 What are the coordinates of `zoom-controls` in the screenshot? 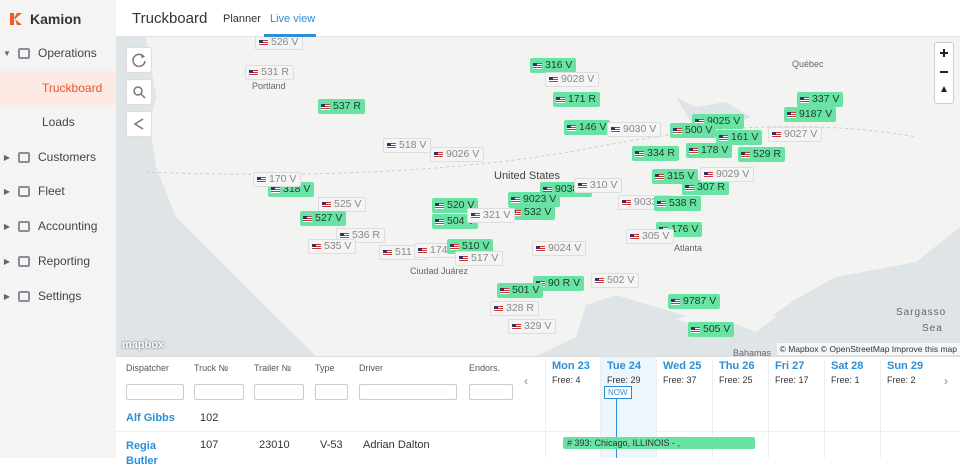 It's located at (944, 73).